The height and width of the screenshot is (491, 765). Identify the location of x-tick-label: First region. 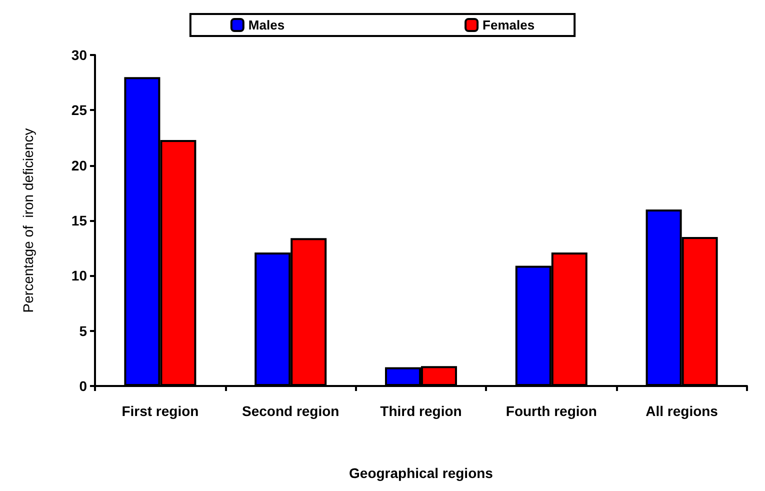
(160, 411).